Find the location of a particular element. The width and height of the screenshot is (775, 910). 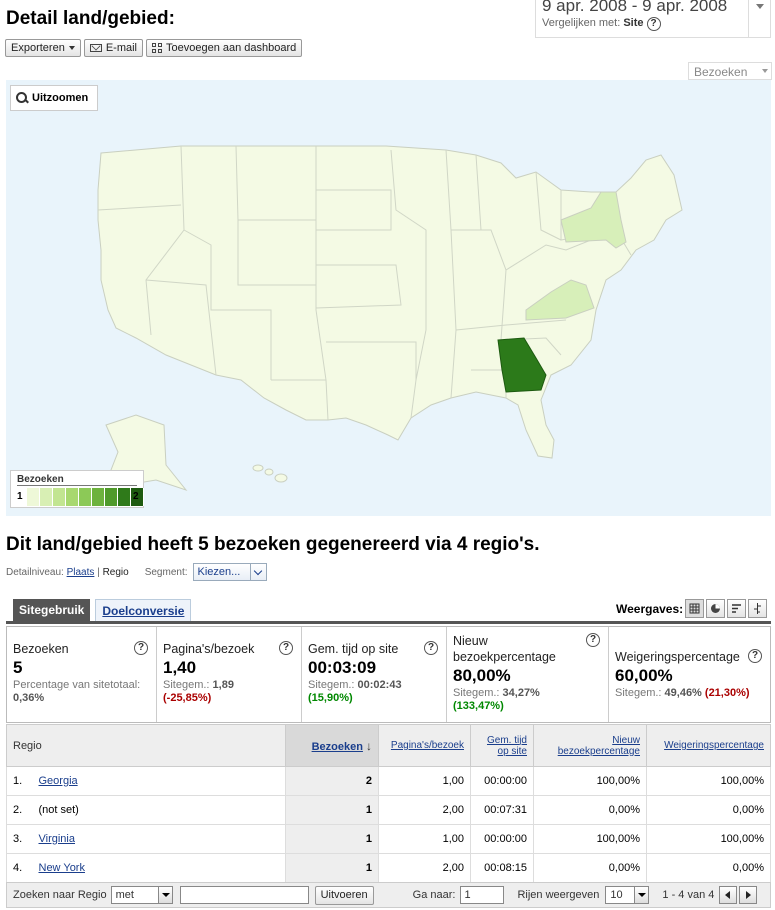

dashboard-label: Toevoegen aan dashboard is located at coordinates (231, 48).